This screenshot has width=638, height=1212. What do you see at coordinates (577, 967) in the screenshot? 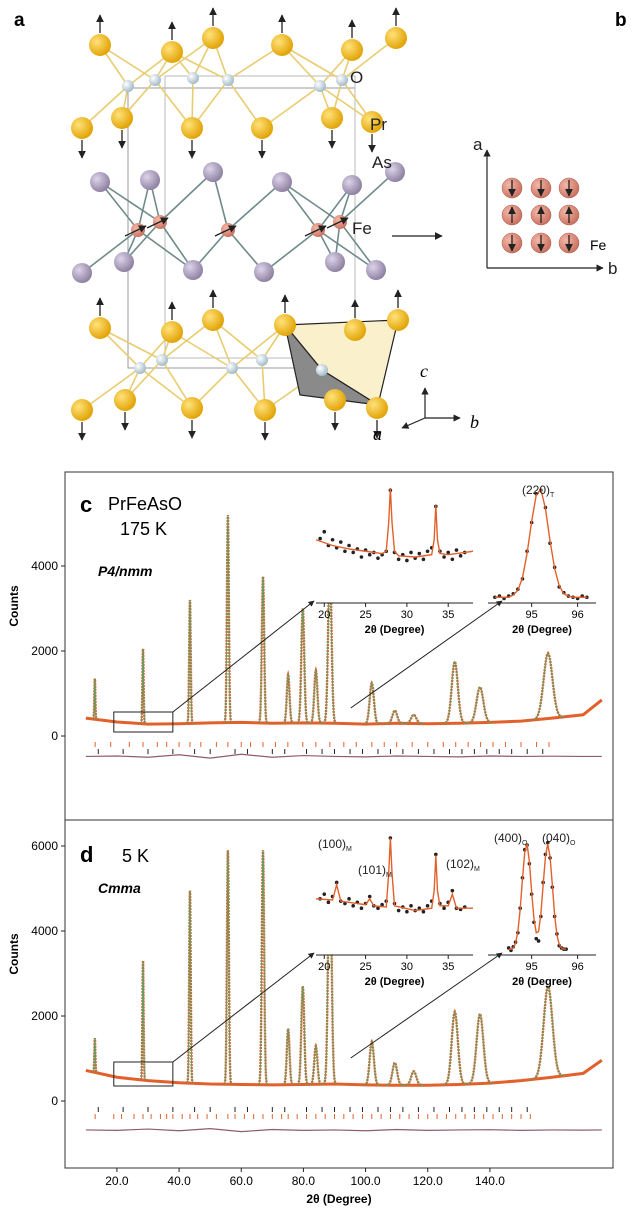
I see `x-tick-label: 96` at bounding box center [577, 967].